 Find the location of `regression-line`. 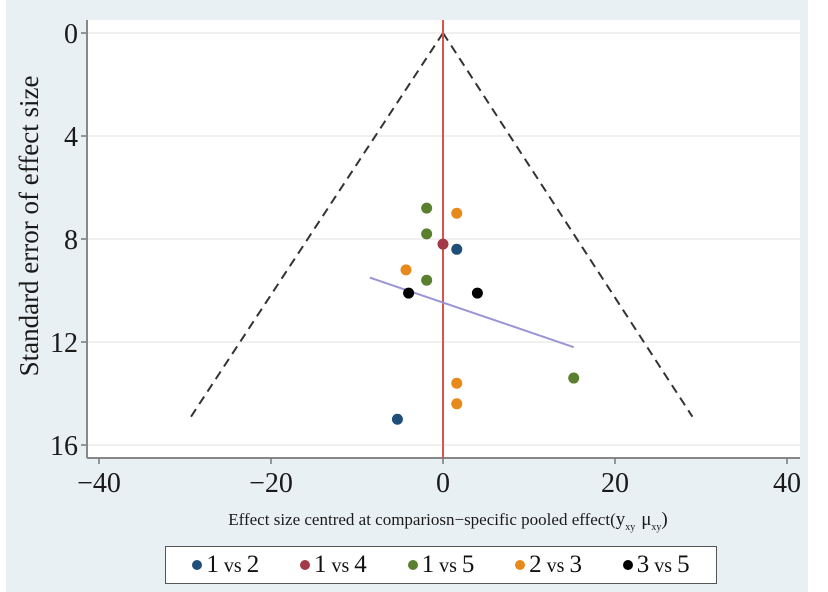

regression-line is located at coordinates (472, 312).